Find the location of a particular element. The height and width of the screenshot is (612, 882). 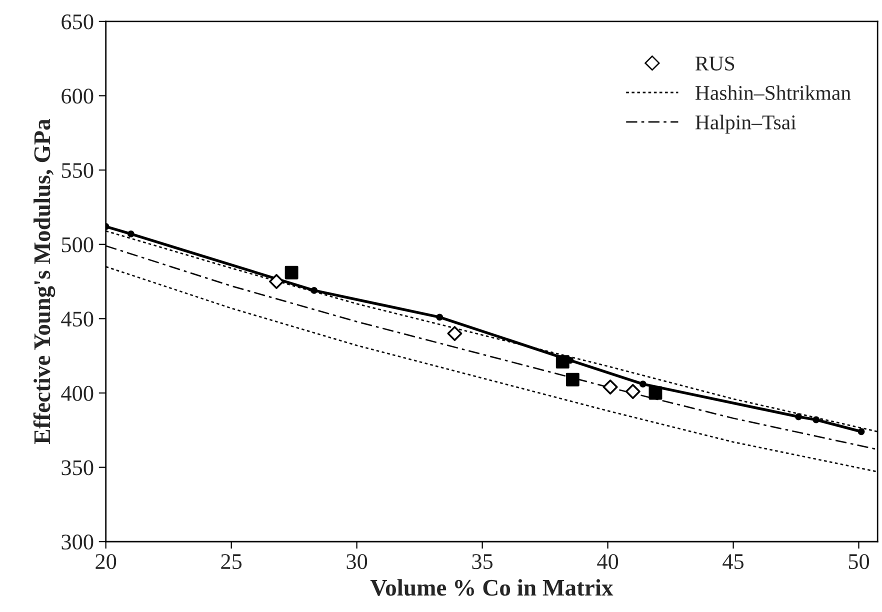

y-axis-title: Effective Young's Modulus, GPa is located at coordinates (44, 281).